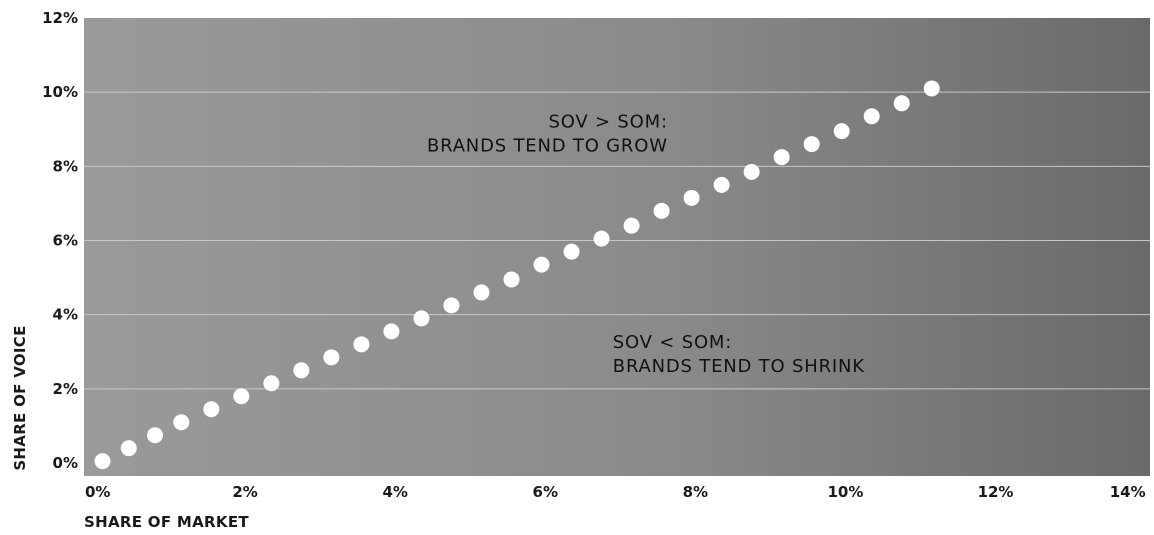  What do you see at coordinates (545, 492) in the screenshot?
I see `x-tick-label: 6%` at bounding box center [545, 492].